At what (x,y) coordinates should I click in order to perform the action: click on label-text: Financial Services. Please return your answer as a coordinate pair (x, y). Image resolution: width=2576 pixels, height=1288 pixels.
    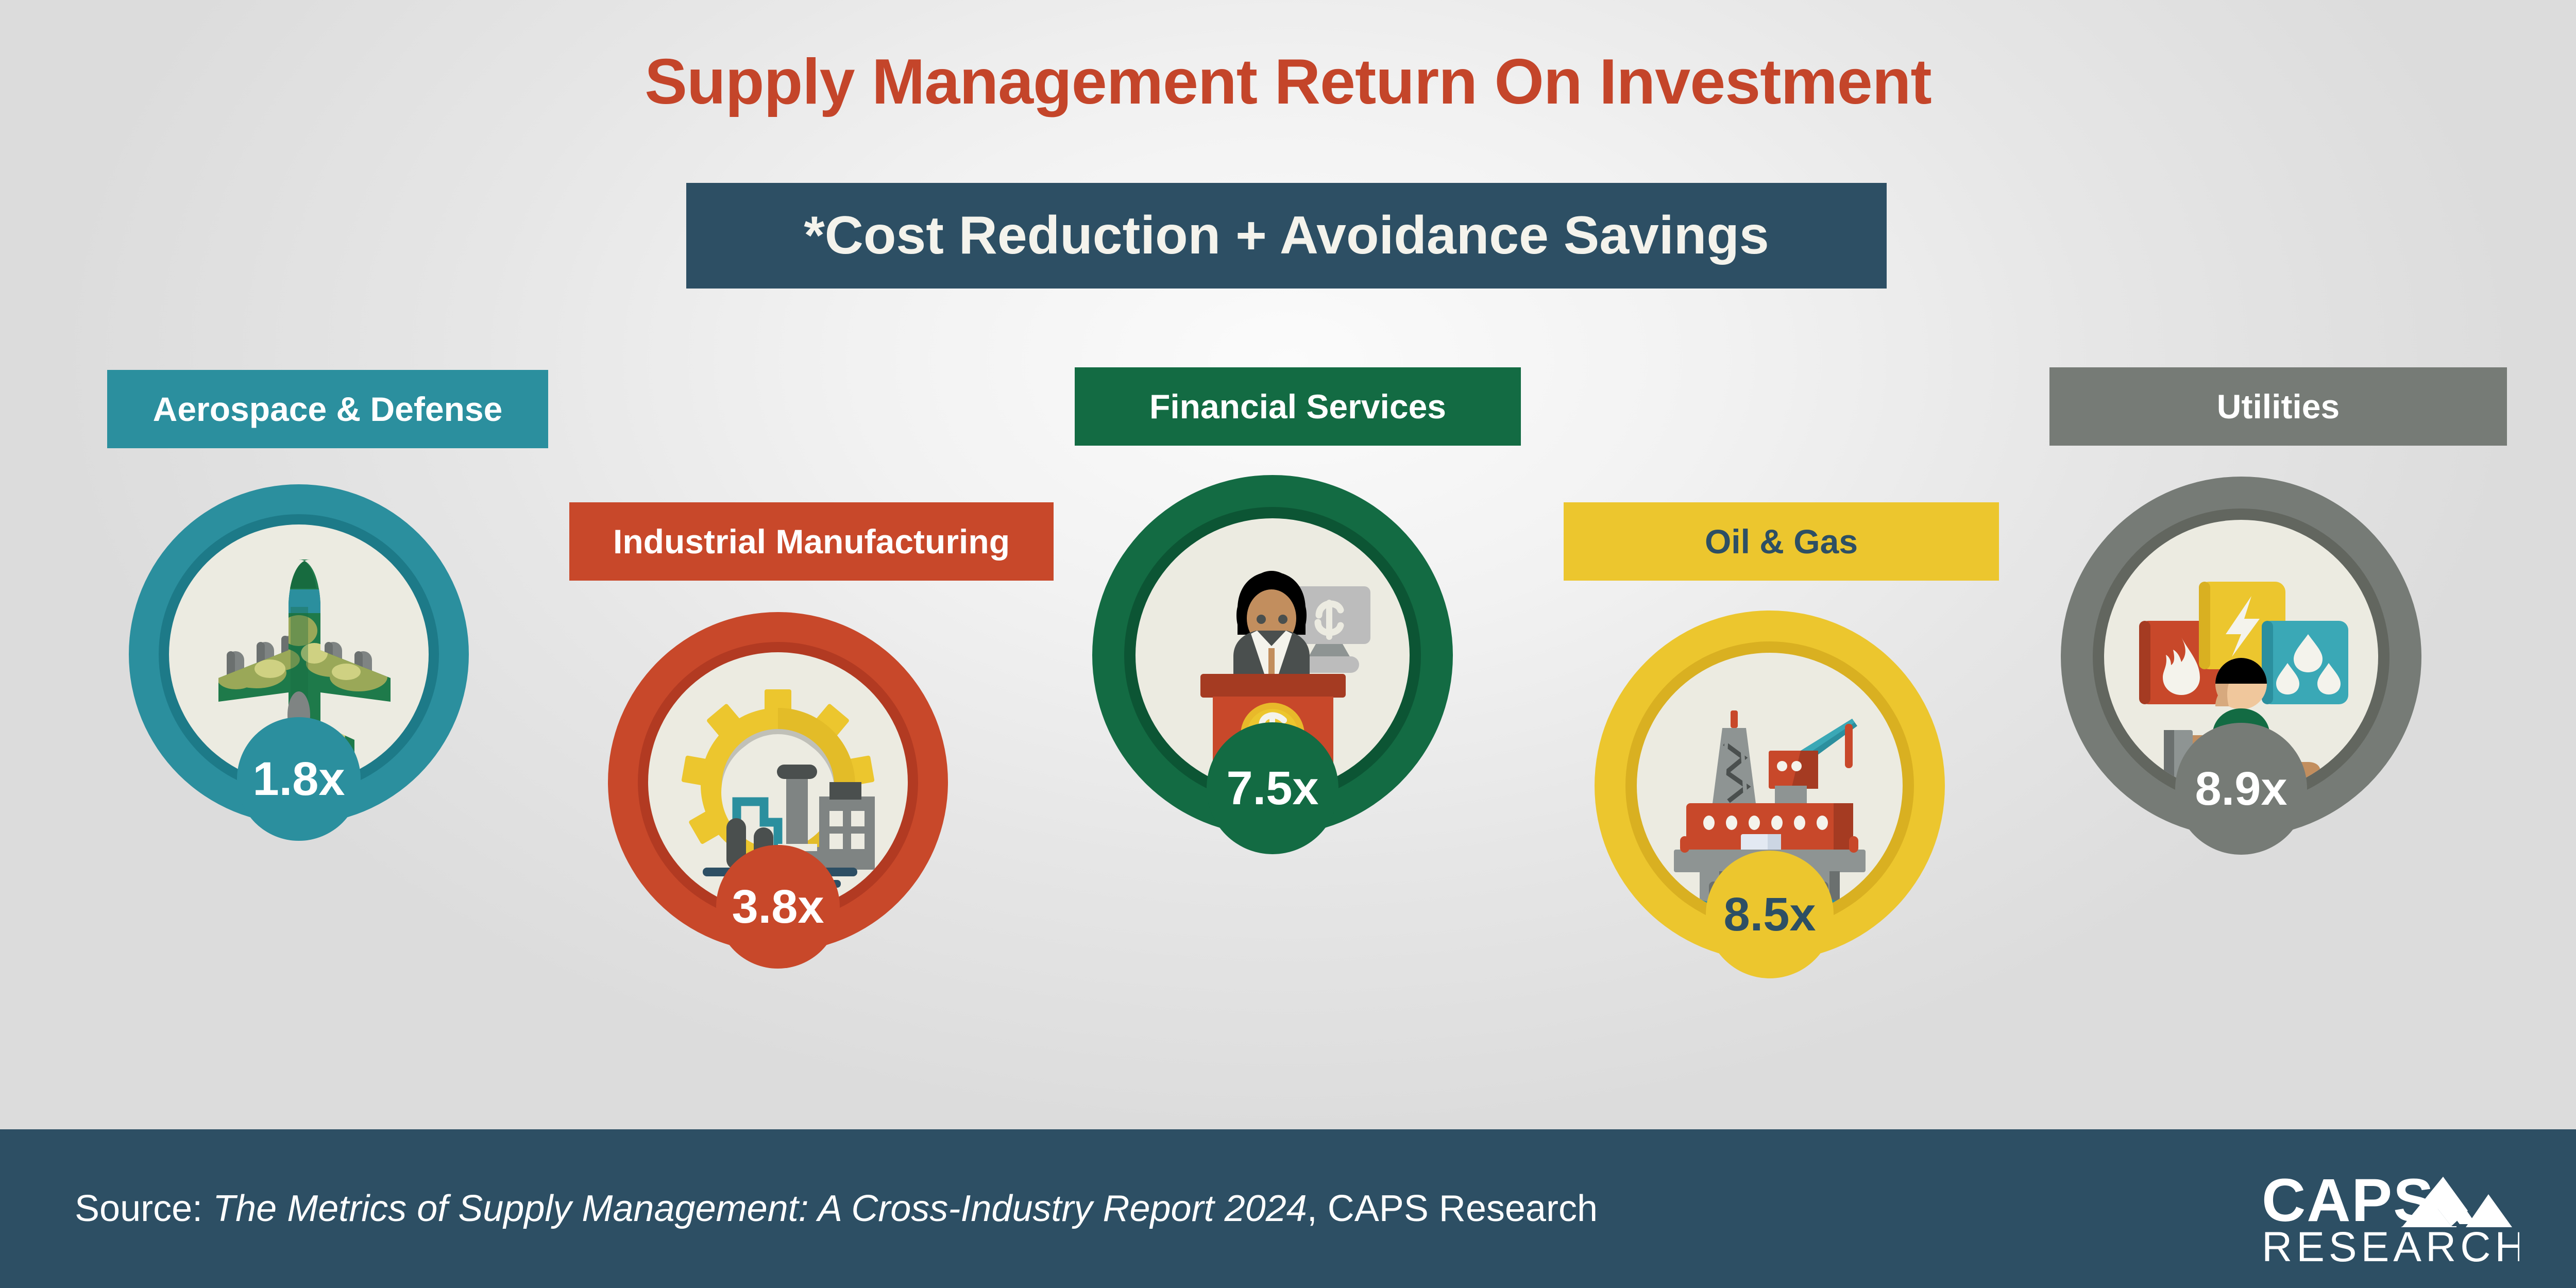
    Looking at the image, I should click on (1297, 407).